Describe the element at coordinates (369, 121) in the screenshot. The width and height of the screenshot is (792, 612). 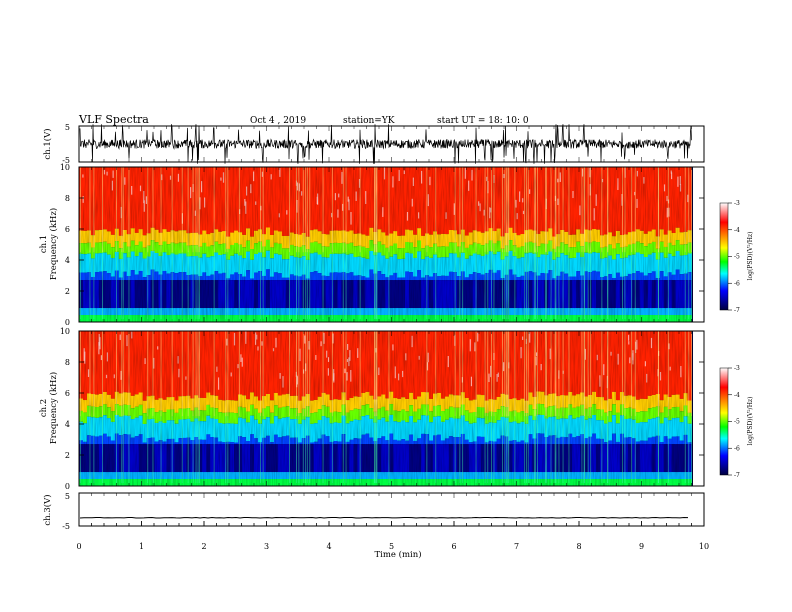
I see `station-label: station=YK` at that location.